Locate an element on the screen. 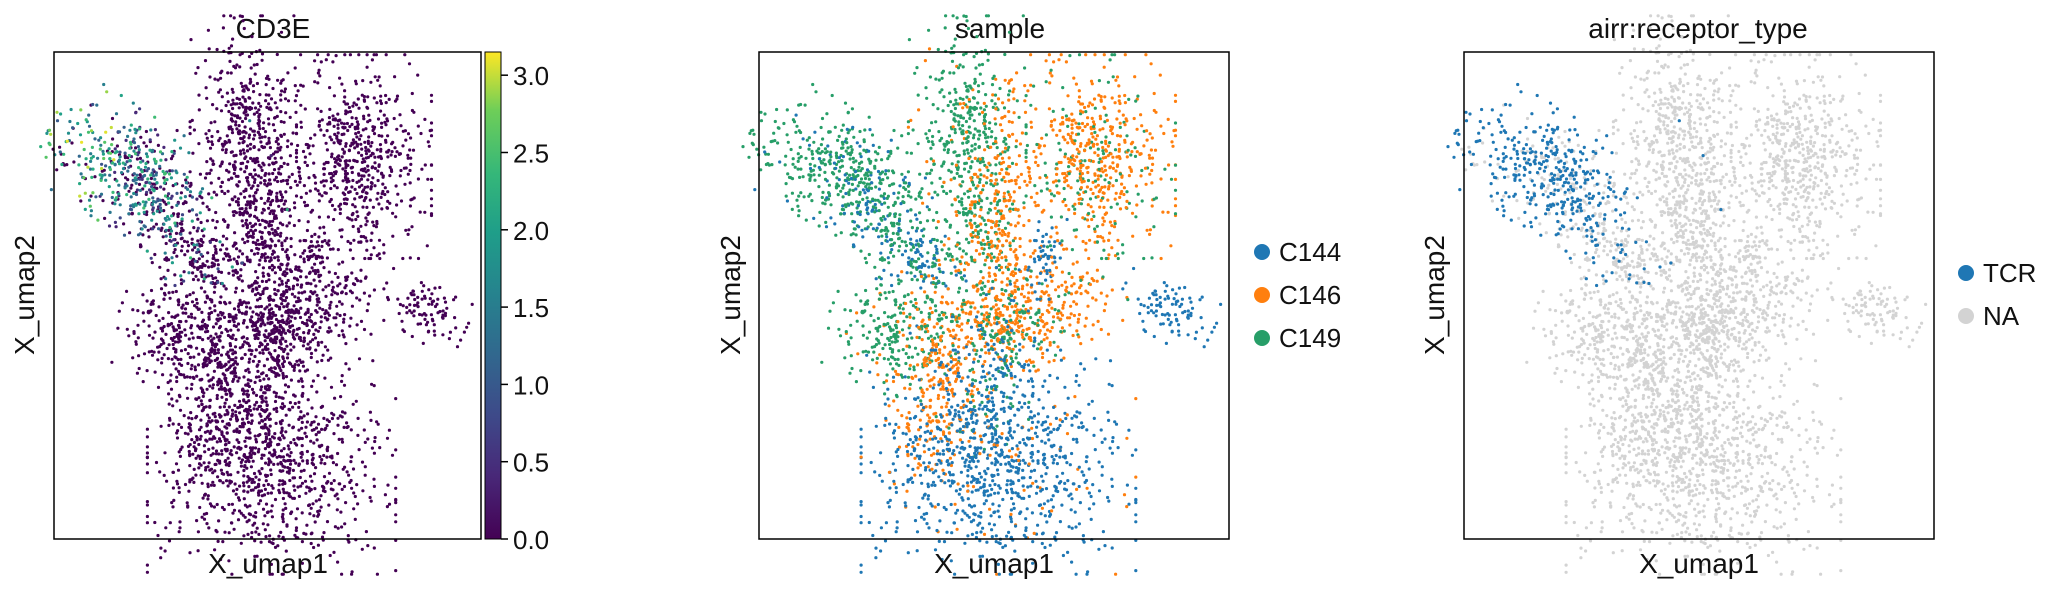 The image size is (2063, 592). y-axis-label: X_umap2 is located at coordinates (24, 295).